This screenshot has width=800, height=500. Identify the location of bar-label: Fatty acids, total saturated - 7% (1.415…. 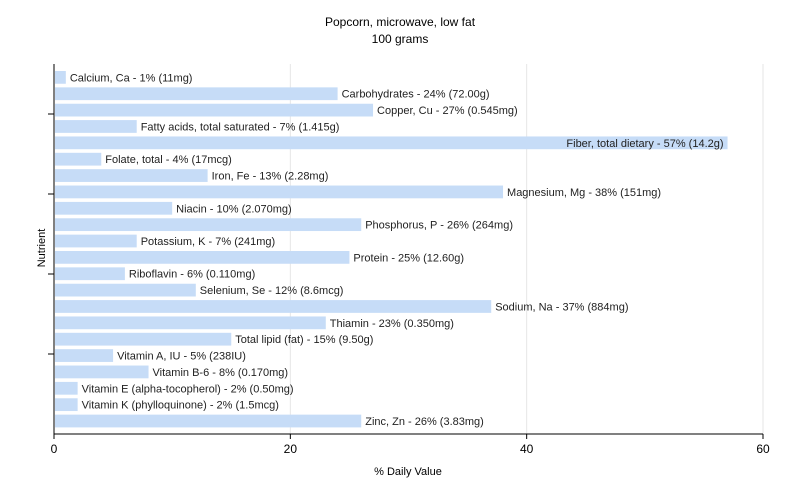
(240, 127).